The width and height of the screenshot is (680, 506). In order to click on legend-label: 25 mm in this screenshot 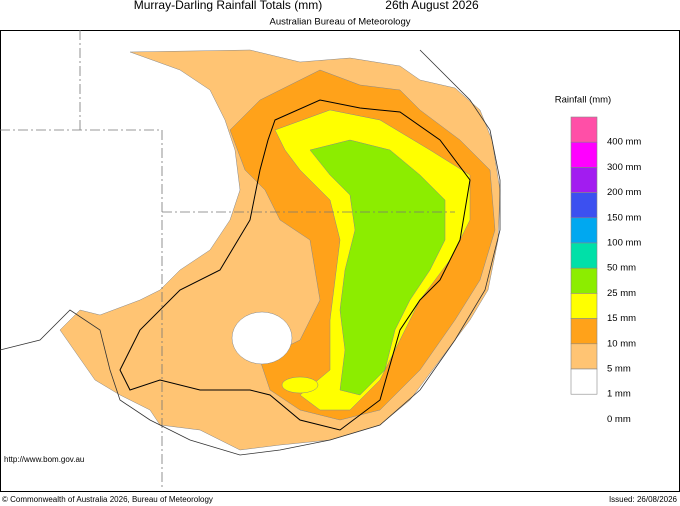, I will do `click(621, 293)`.